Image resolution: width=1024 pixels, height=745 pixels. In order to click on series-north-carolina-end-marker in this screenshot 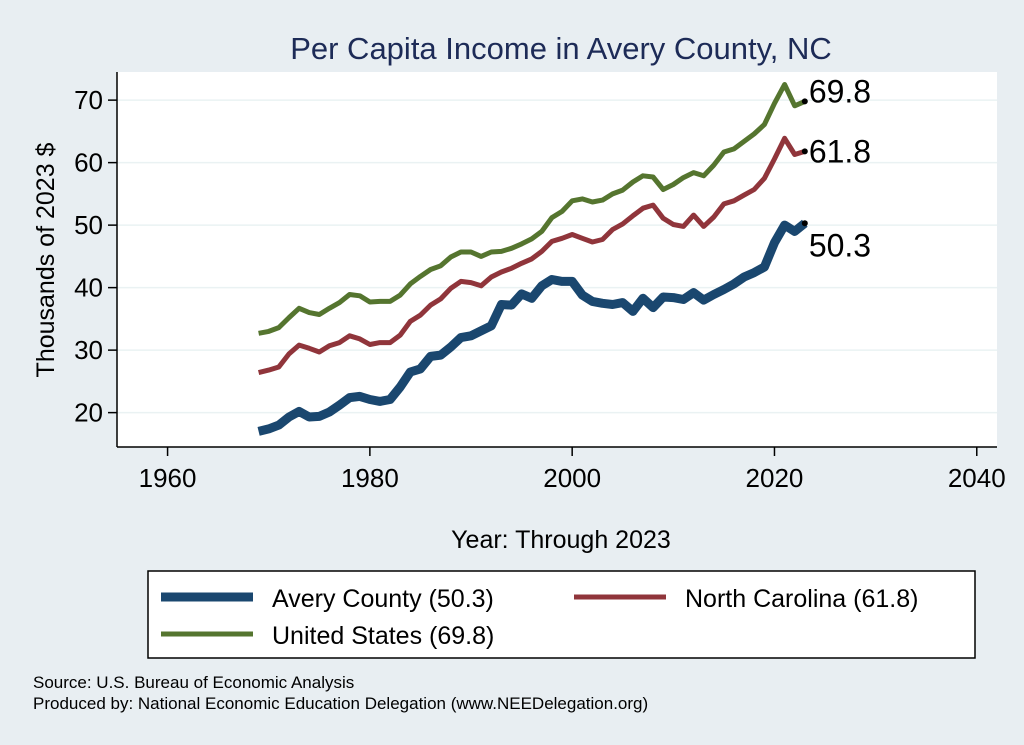, I will do `click(804, 151)`.